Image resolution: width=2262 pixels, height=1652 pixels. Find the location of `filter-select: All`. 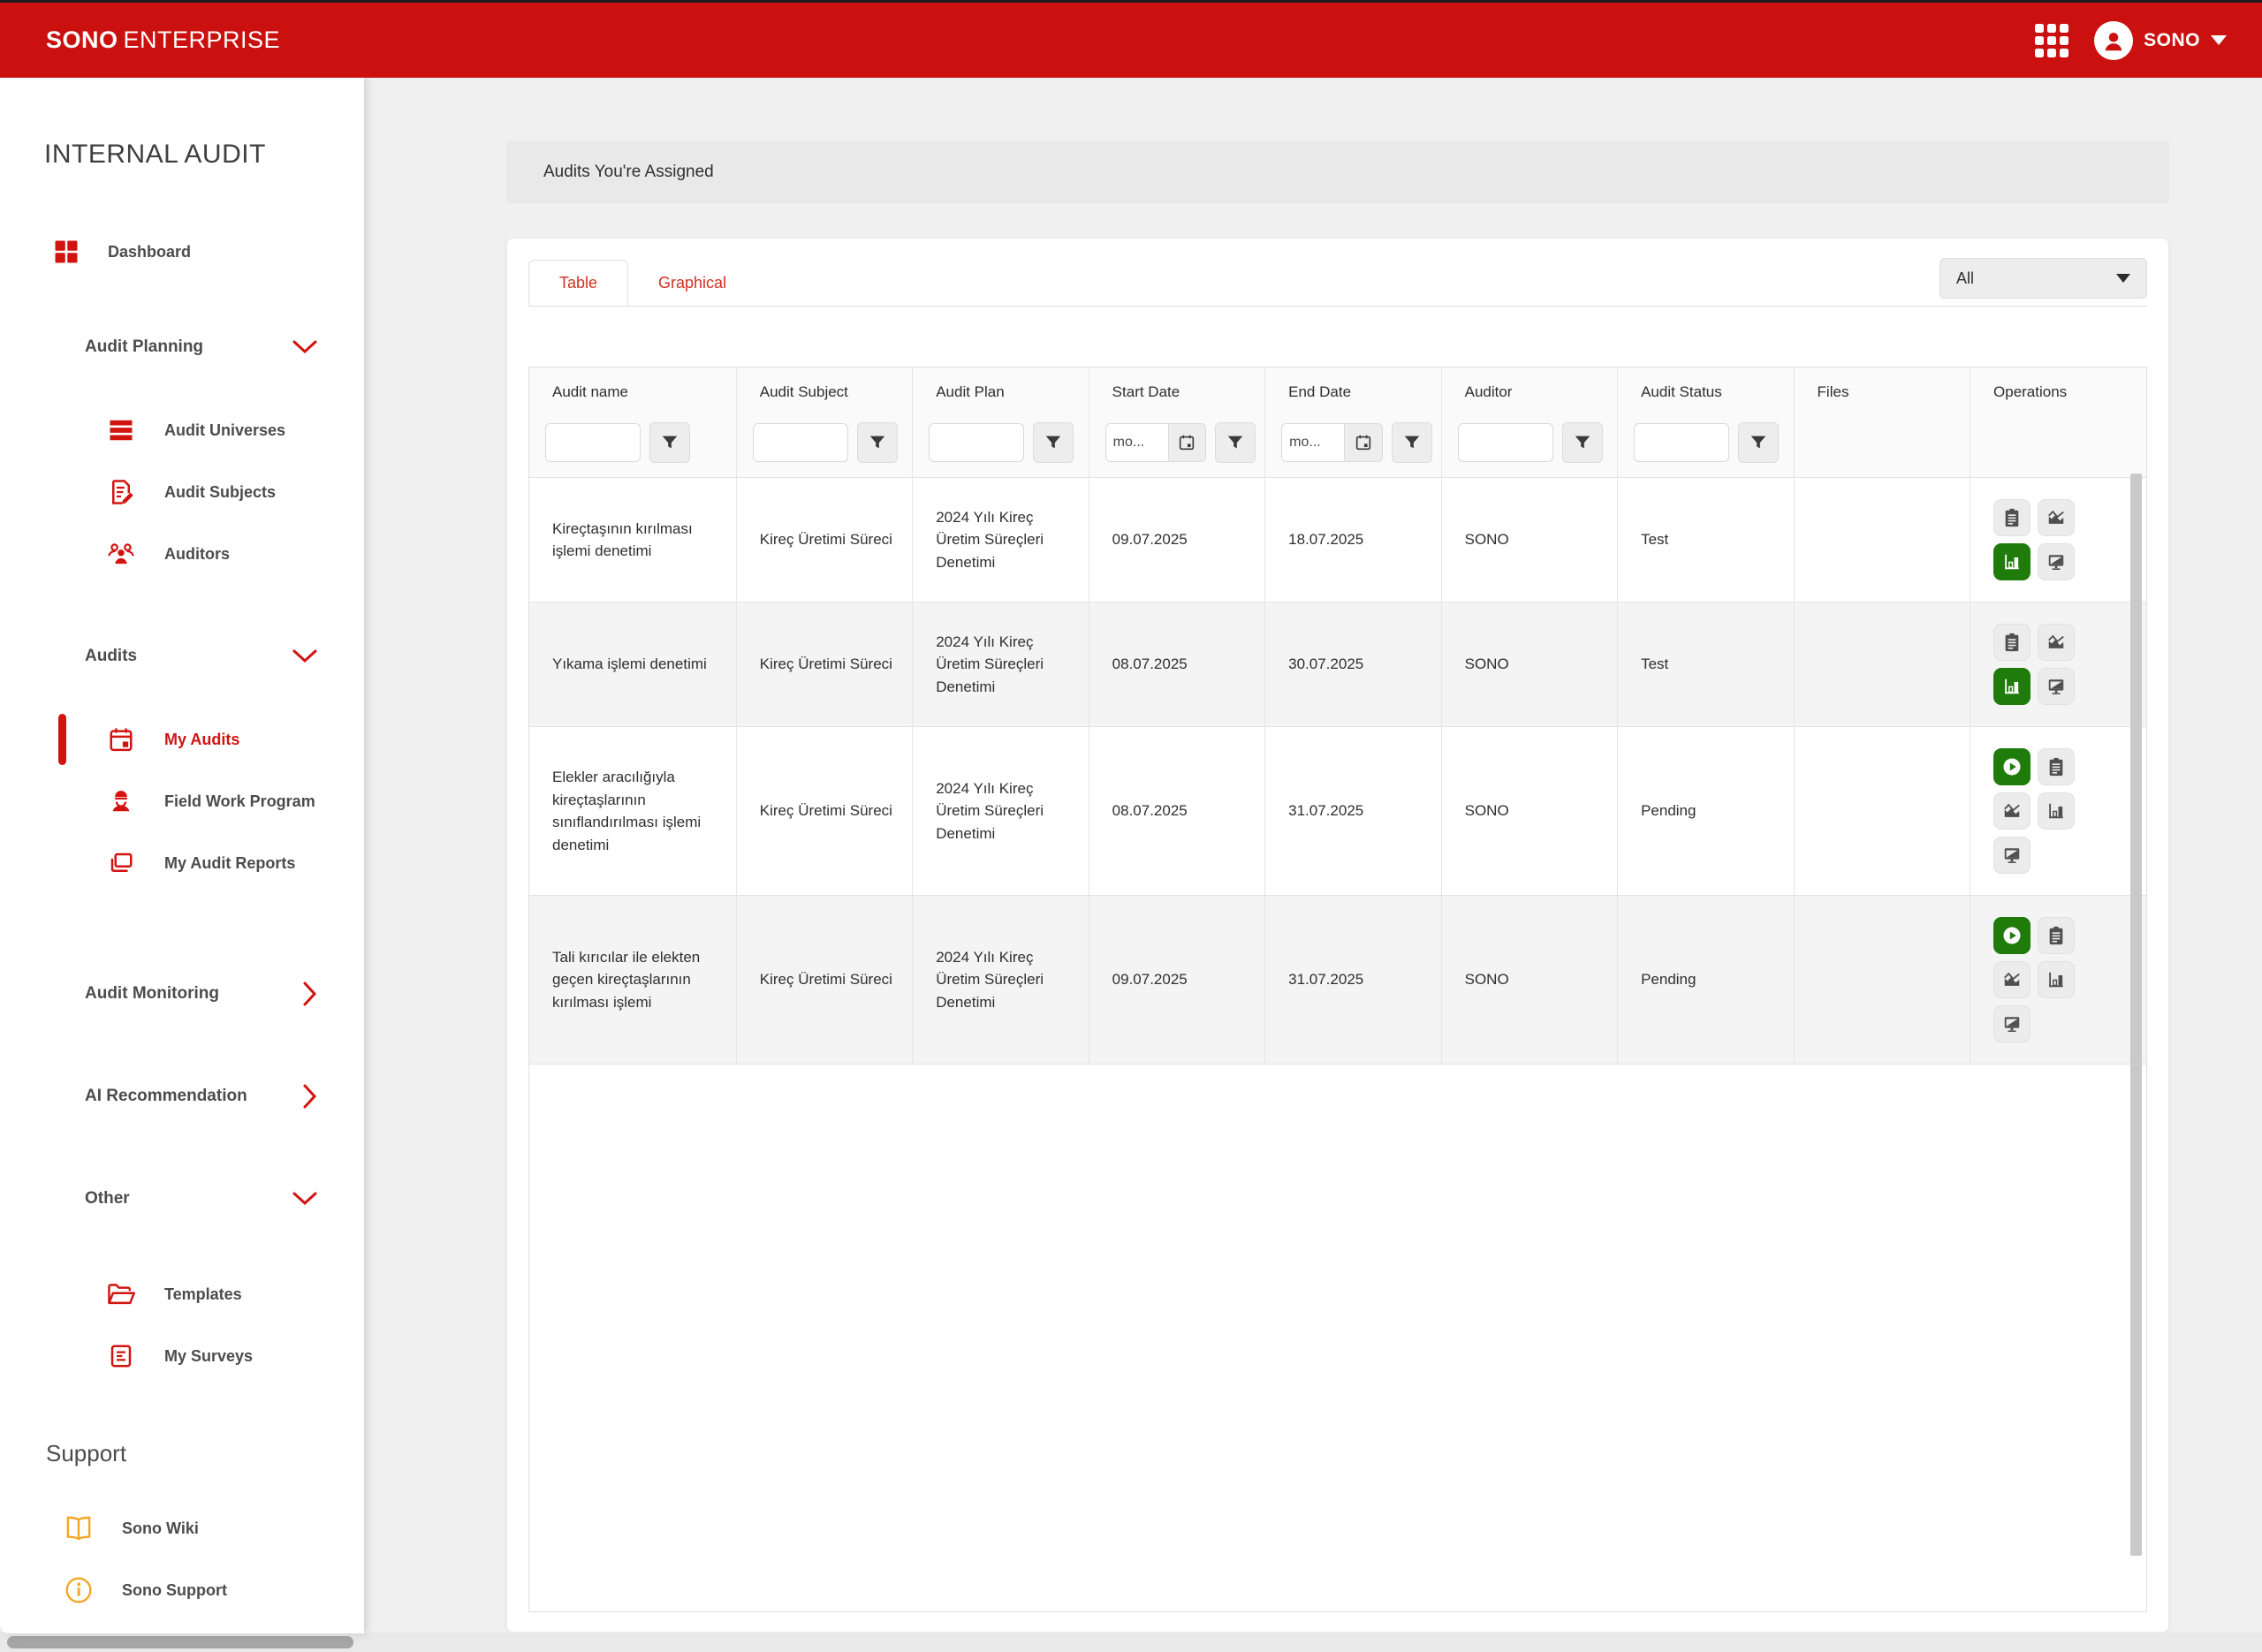

filter-select: All is located at coordinates (2043, 278).